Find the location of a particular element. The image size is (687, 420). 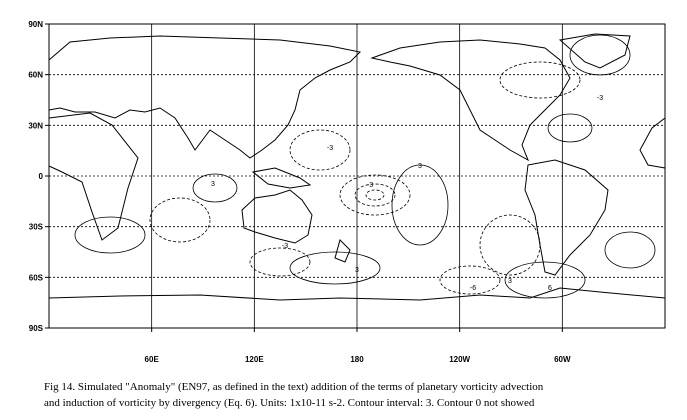

lon-label: 120E is located at coordinates (254, 359).